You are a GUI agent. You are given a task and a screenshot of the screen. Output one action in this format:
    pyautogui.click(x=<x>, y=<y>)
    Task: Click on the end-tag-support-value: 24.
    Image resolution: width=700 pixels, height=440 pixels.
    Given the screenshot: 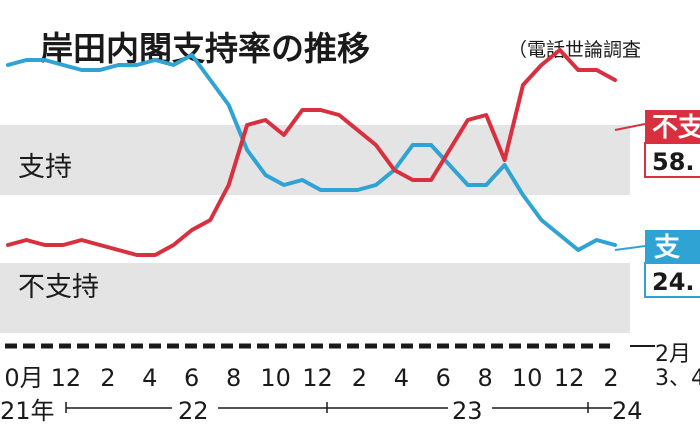 What is the action you would take?
    pyautogui.click(x=673, y=282)
    